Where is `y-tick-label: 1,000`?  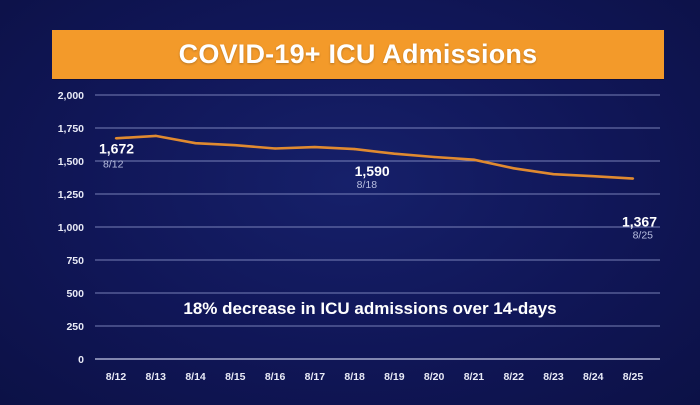 y-tick-label: 1,000 is located at coordinates (71, 228).